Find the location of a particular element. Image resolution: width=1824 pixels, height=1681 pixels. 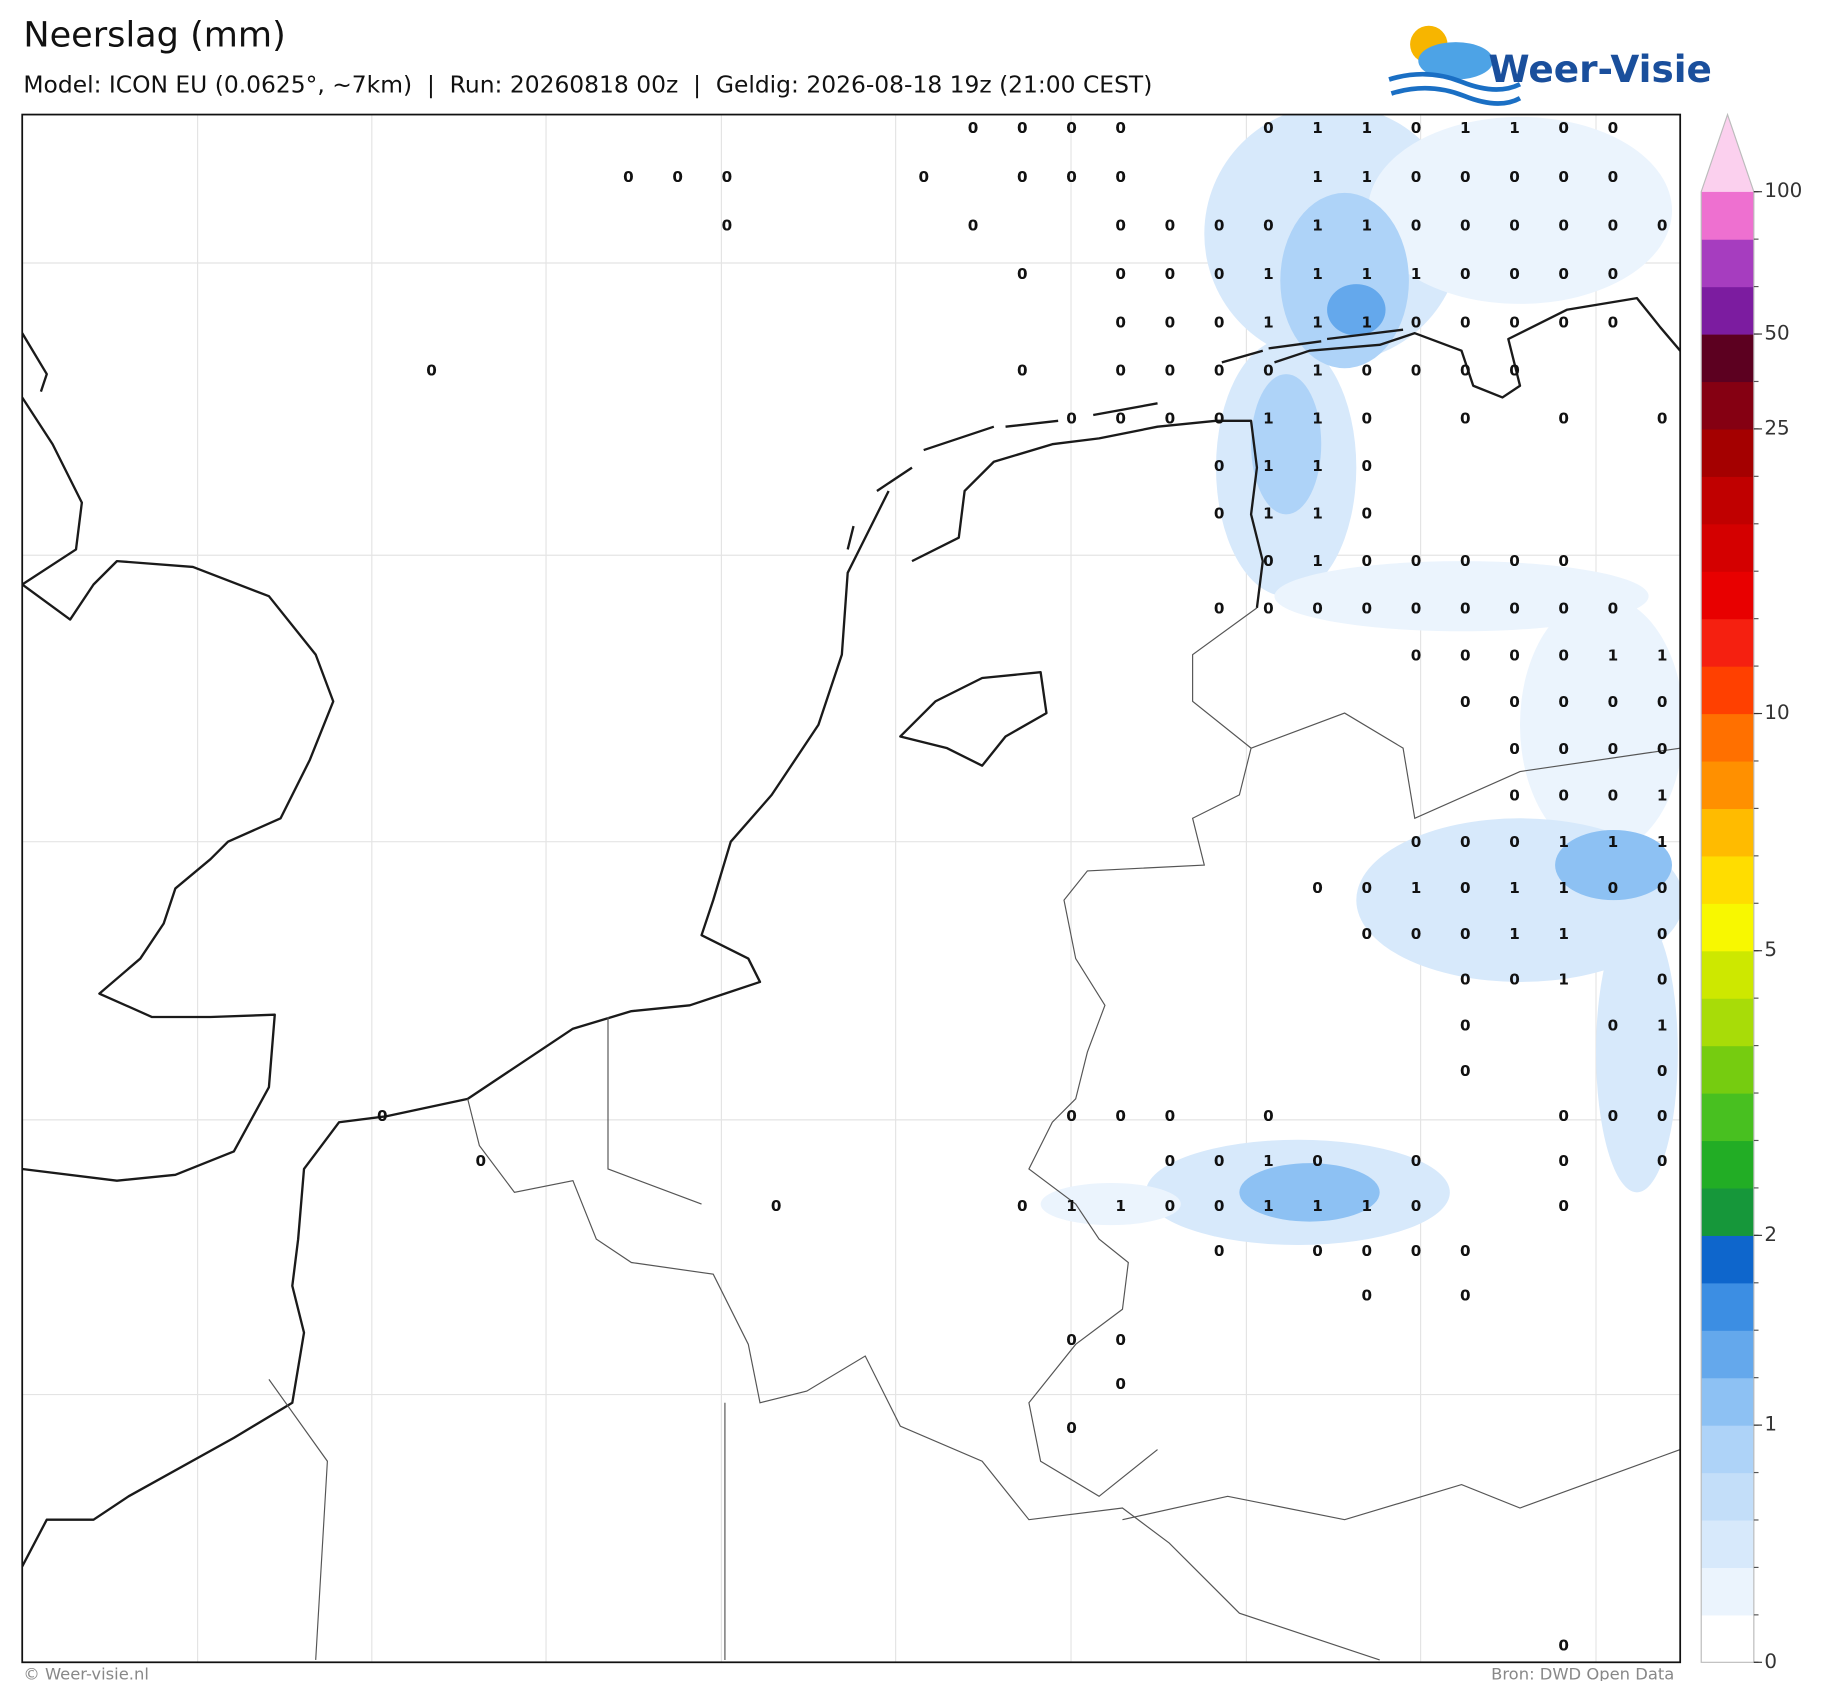

colorbar-tick-label: 25 is located at coordinates (1776, 427).